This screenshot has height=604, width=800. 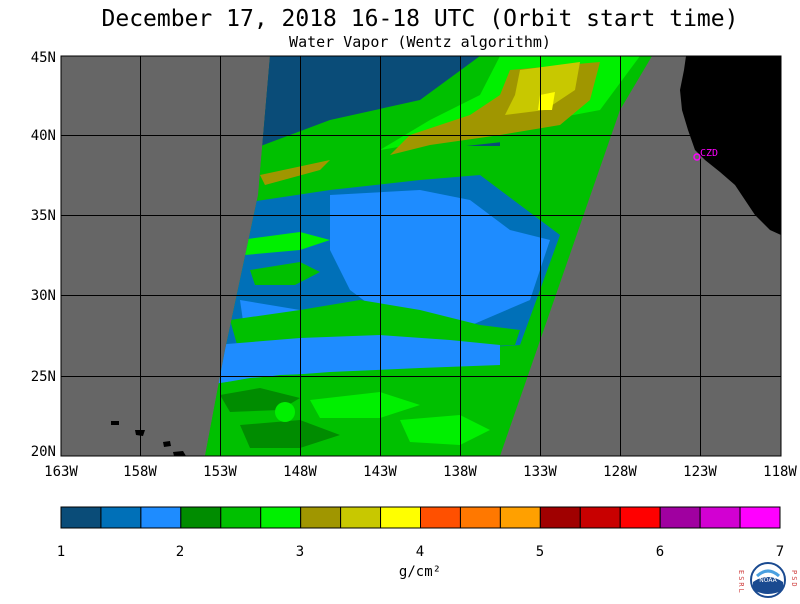 What do you see at coordinates (43, 255) in the screenshot?
I see `latitude-labels: 45N 40N 35N 30N 25N 20N` at bounding box center [43, 255].